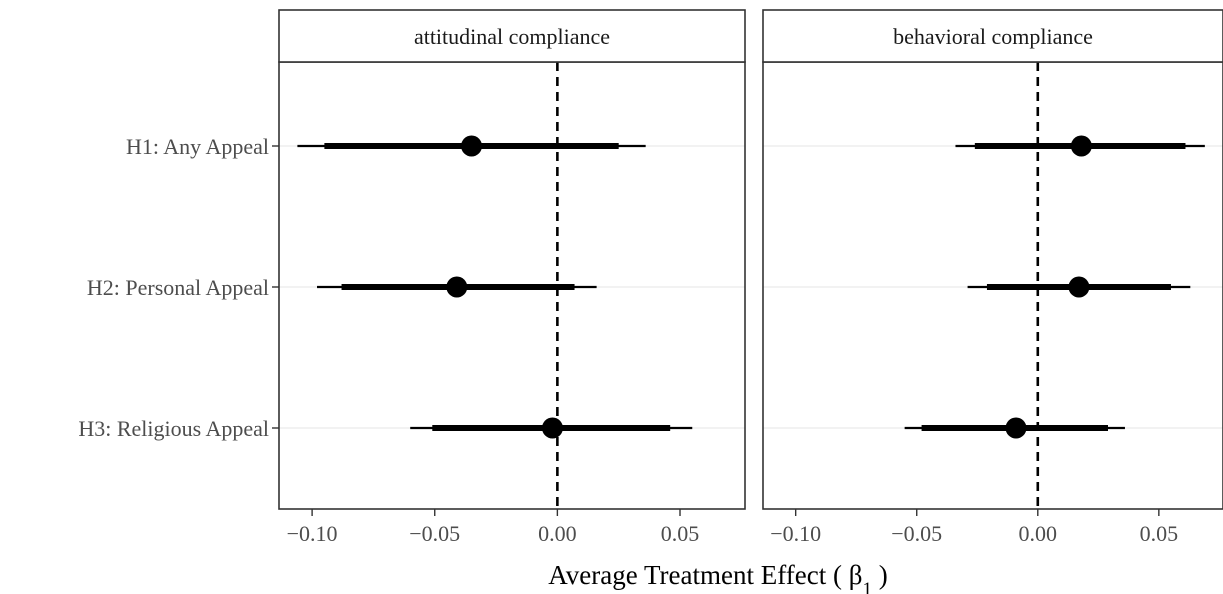 This screenshot has width=1223, height=594. What do you see at coordinates (680, 533) in the screenshot?
I see `x-tick-label-1-4: 0.05` at bounding box center [680, 533].